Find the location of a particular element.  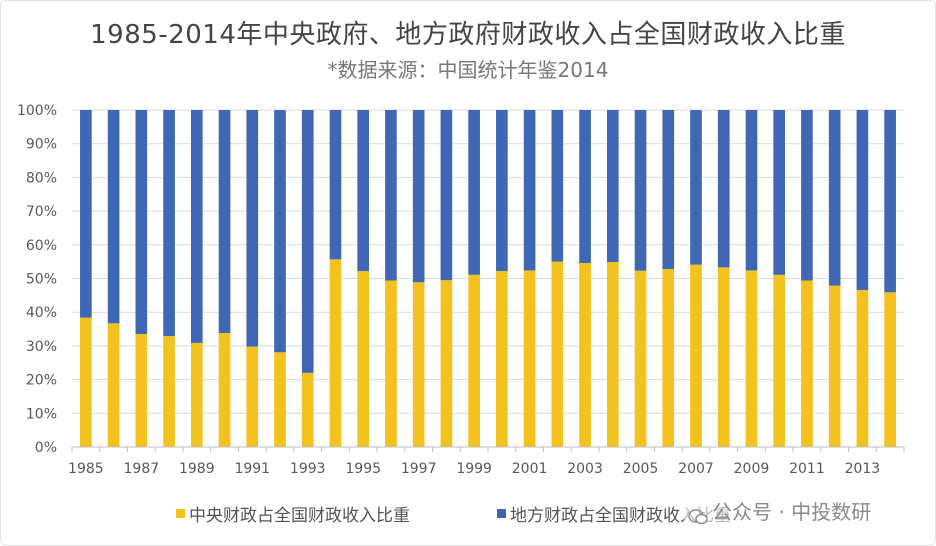

bar-central-1996 is located at coordinates (391, 363).